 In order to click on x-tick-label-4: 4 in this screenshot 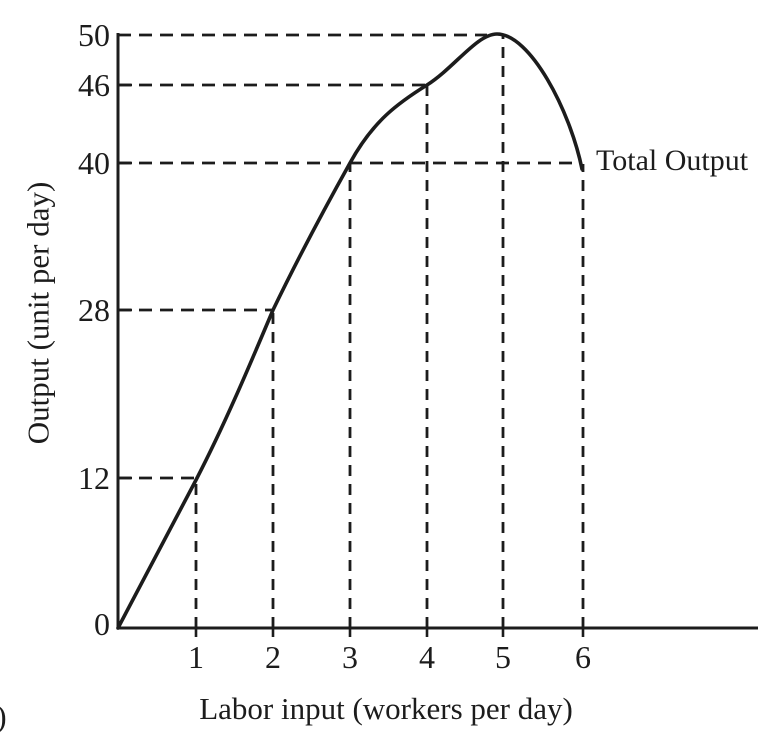, I will do `click(427, 657)`.